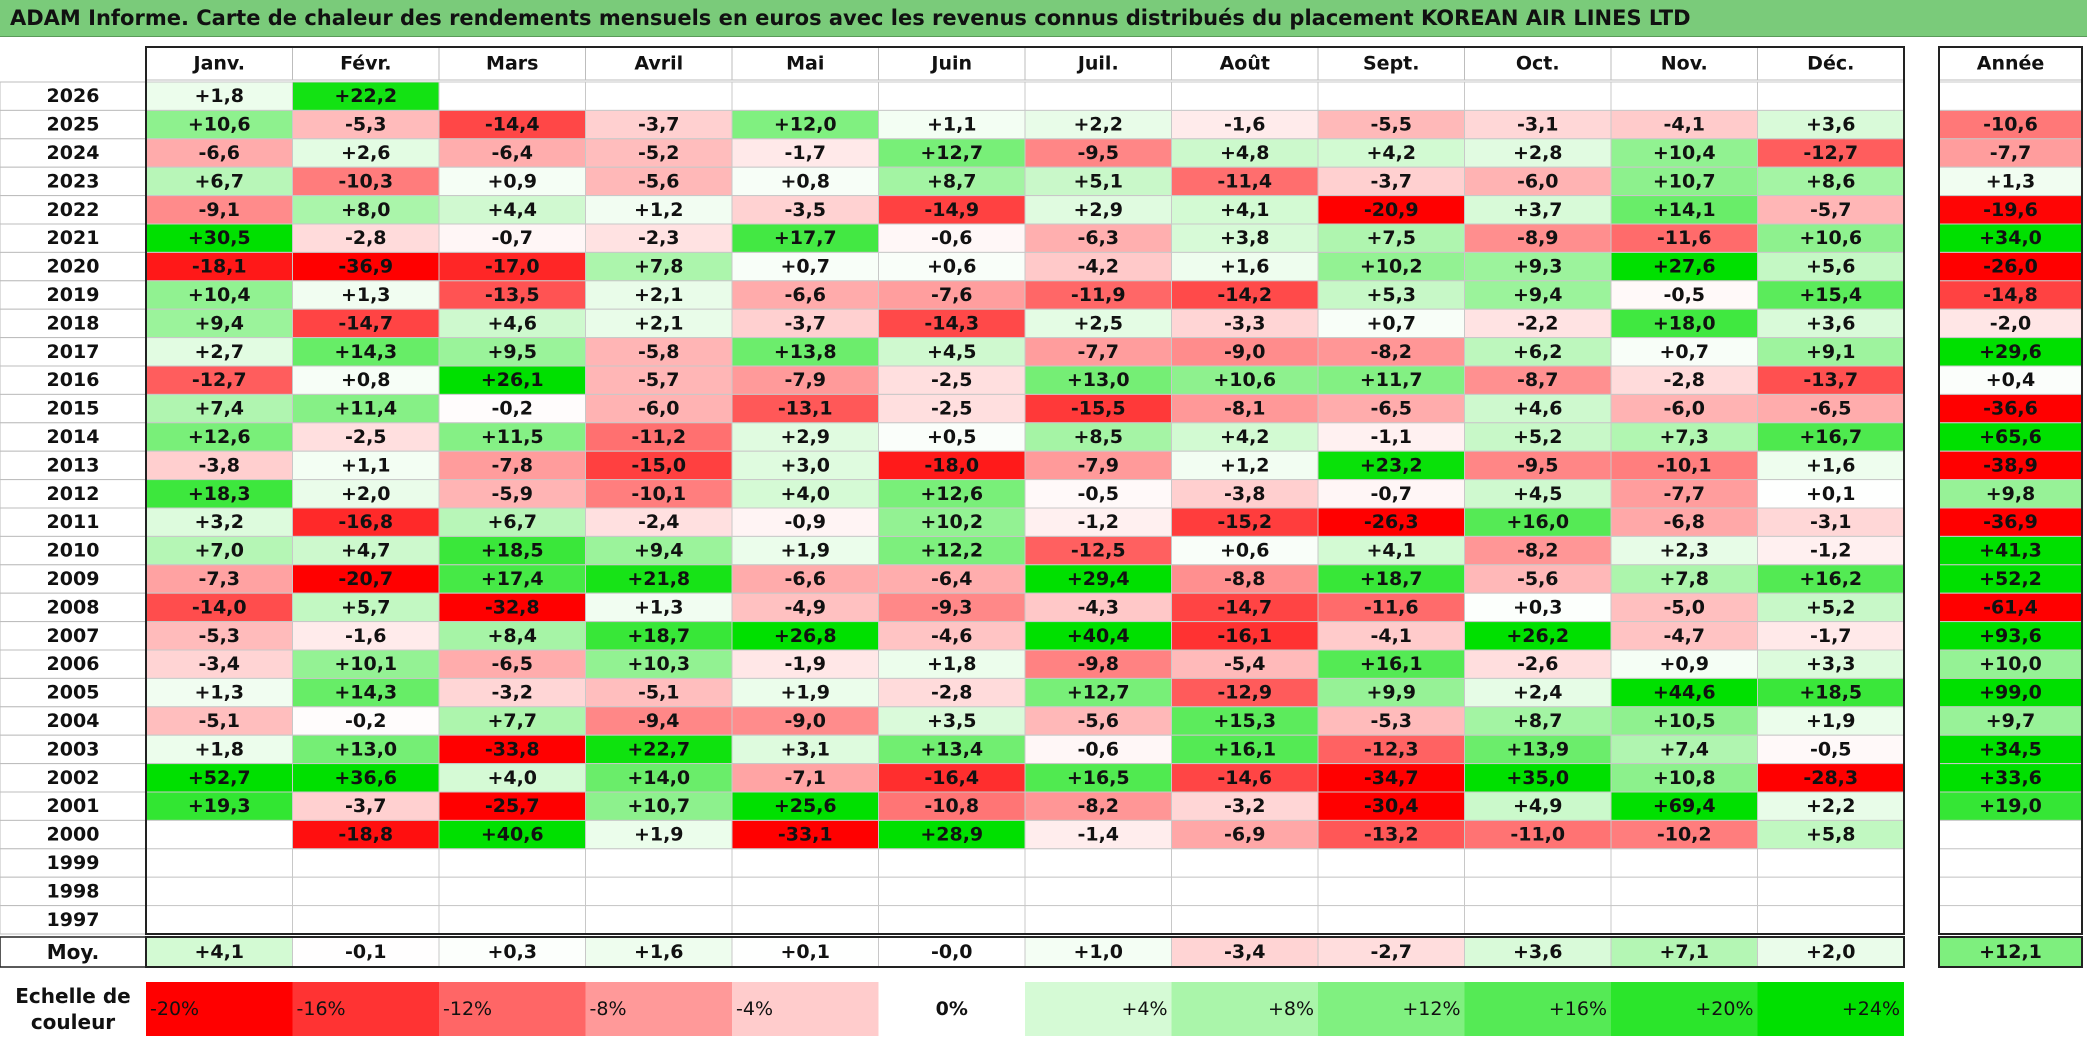 The height and width of the screenshot is (1037, 2087). Describe the element at coordinates (73, 437) in the screenshot. I see `year-label: 2014` at that location.